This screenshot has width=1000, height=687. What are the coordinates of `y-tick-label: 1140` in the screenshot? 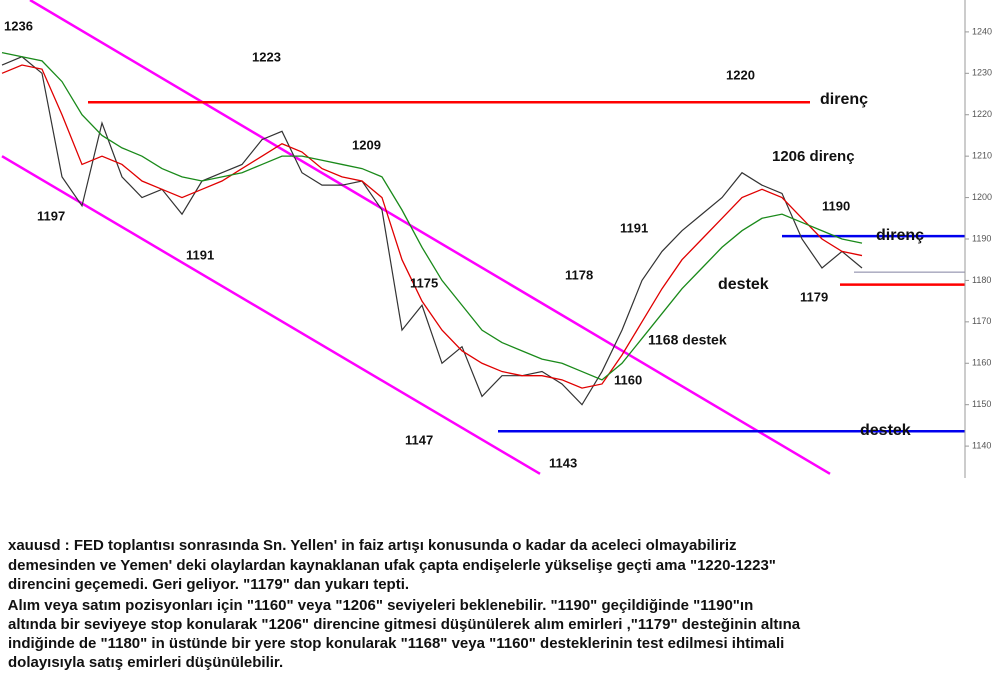 It's located at (981, 445).